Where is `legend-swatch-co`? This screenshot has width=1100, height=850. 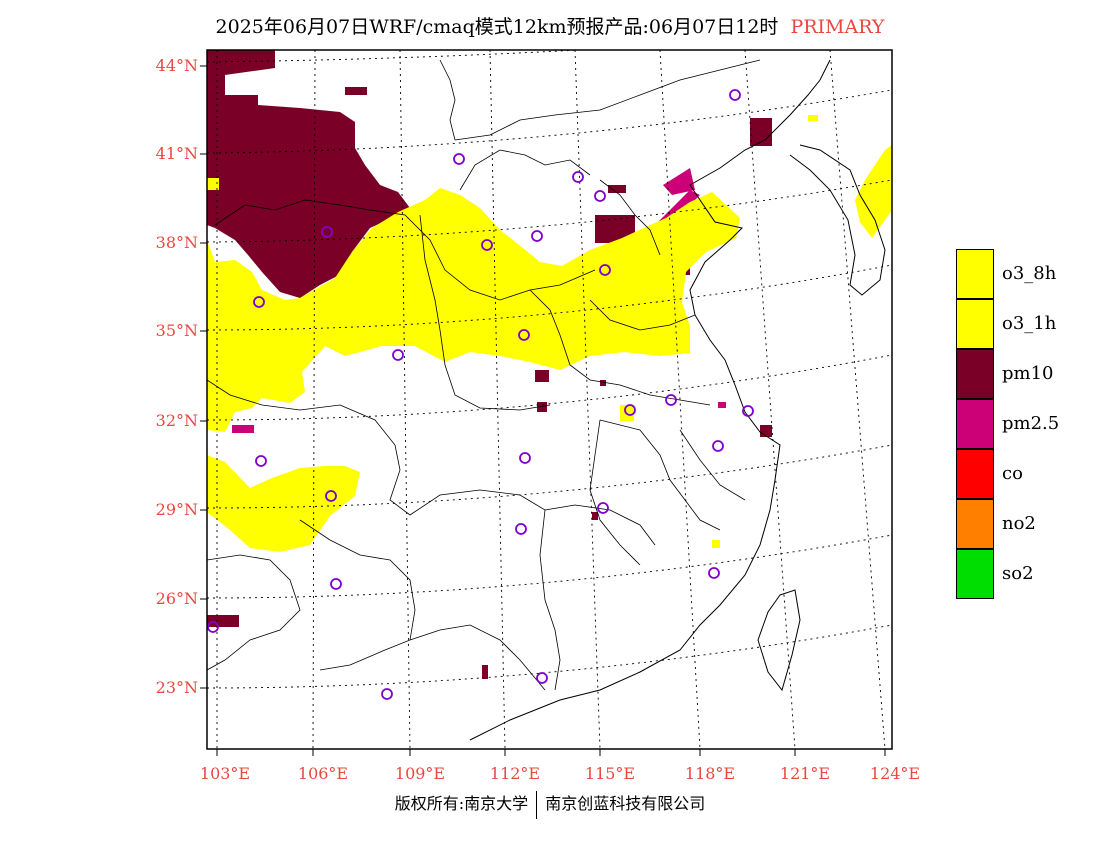
legend-swatch-co is located at coordinates (975, 474).